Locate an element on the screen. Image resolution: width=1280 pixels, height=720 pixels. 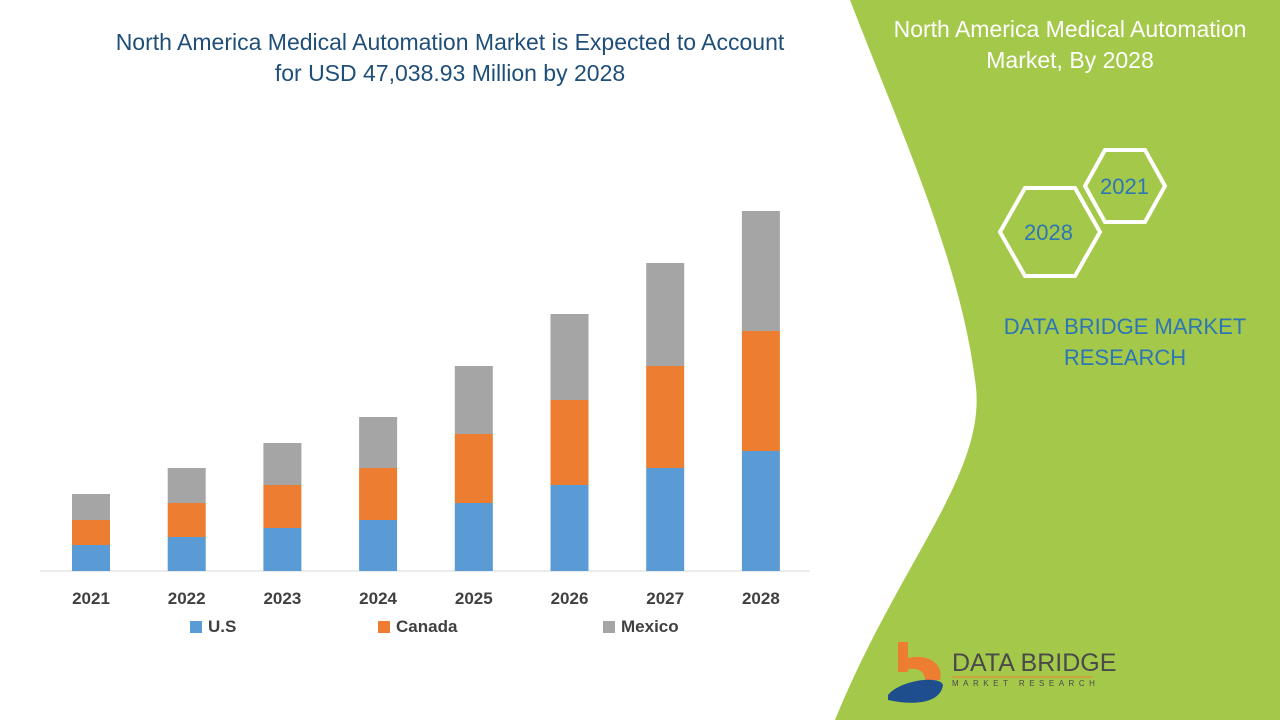
x-tick-label: 2023 is located at coordinates (282, 598).